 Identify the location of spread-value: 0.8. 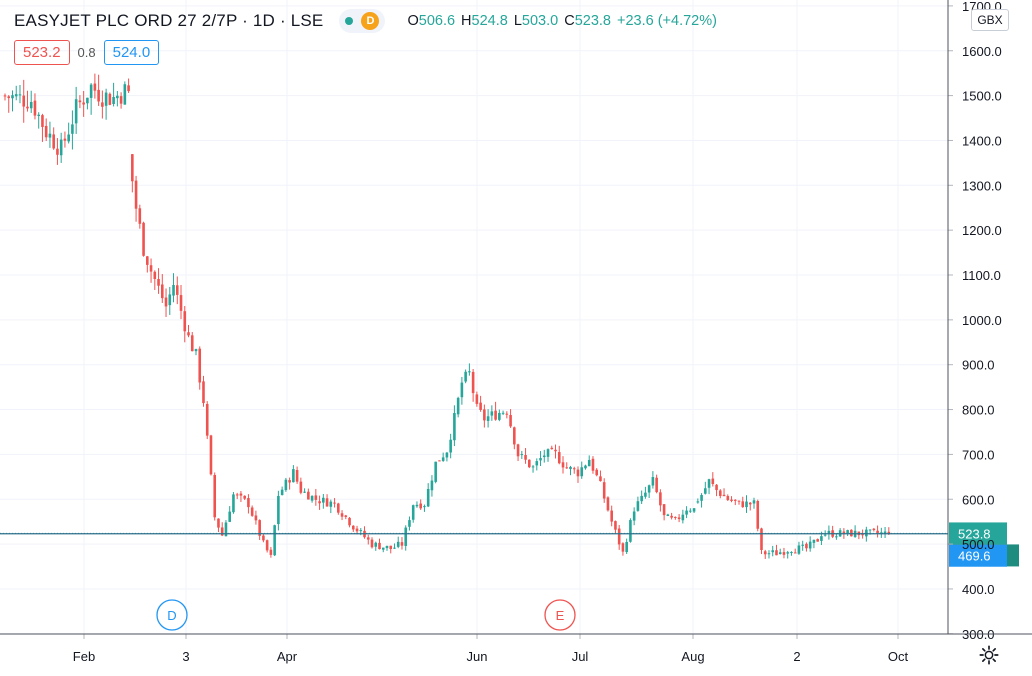
(86, 52).